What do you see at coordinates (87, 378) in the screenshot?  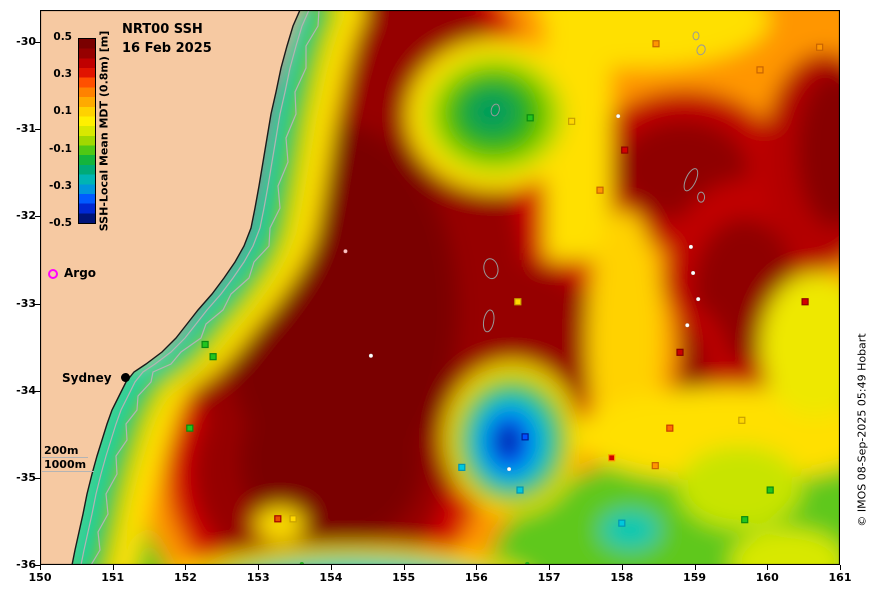 I see `sydney-label: Sydney` at bounding box center [87, 378].